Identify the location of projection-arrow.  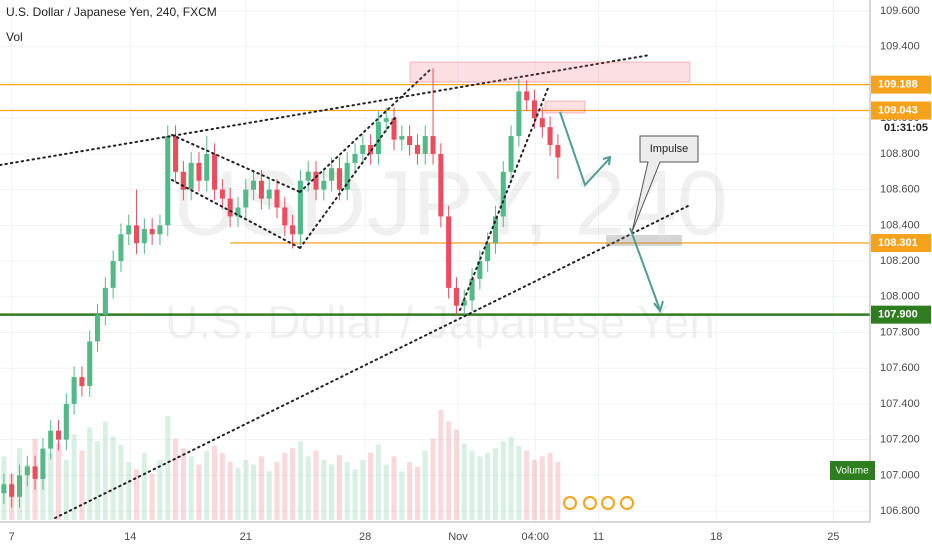
(645, 269).